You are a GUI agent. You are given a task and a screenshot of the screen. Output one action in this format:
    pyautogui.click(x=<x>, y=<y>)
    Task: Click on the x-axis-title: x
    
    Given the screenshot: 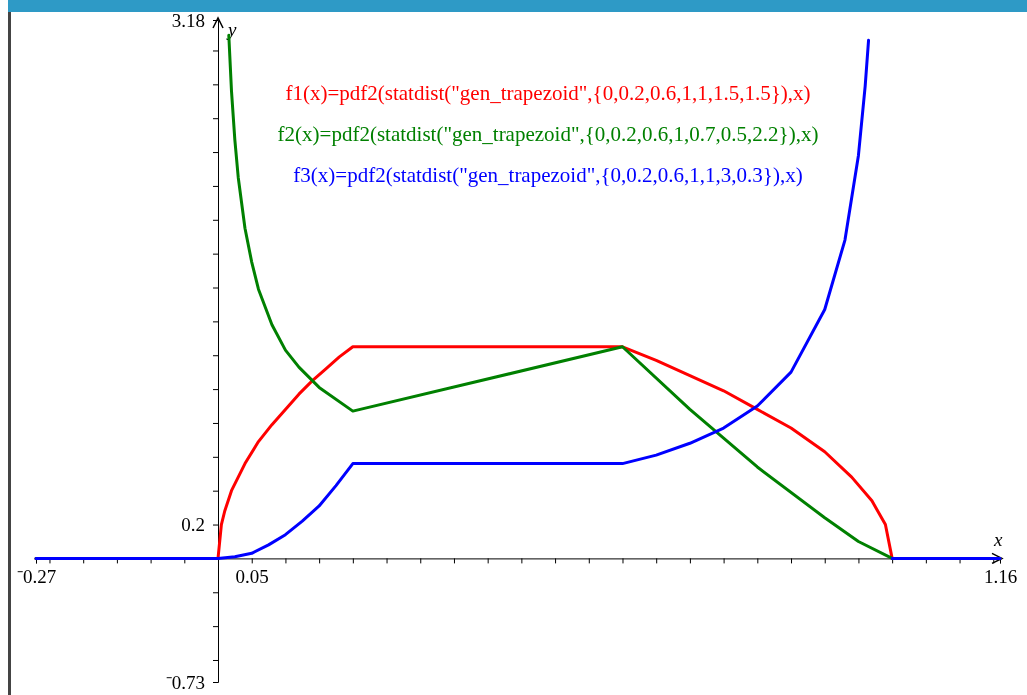 What is the action you would take?
    pyautogui.click(x=998, y=540)
    